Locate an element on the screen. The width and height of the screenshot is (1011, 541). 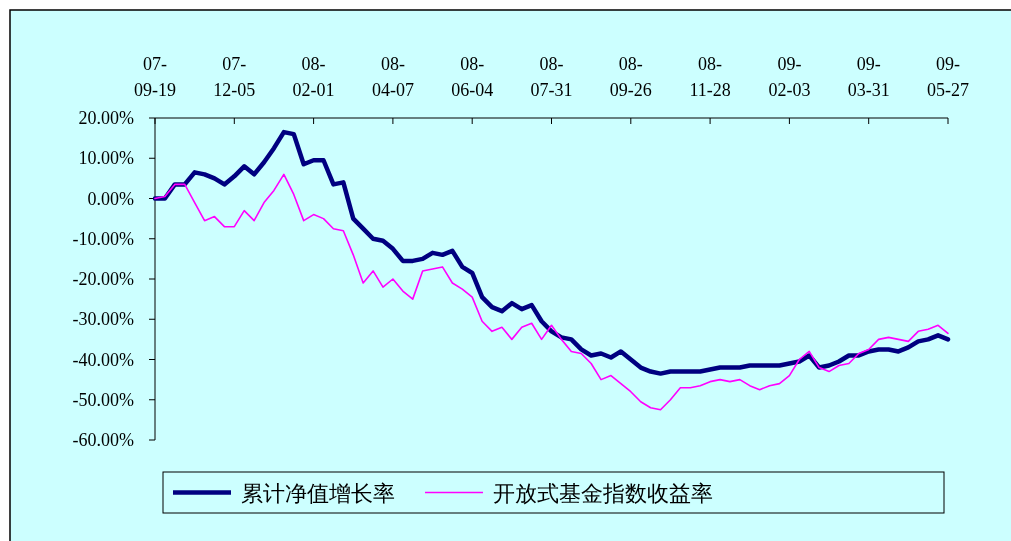
legend-label: 开放式基金指数收益率 is located at coordinates (603, 493).